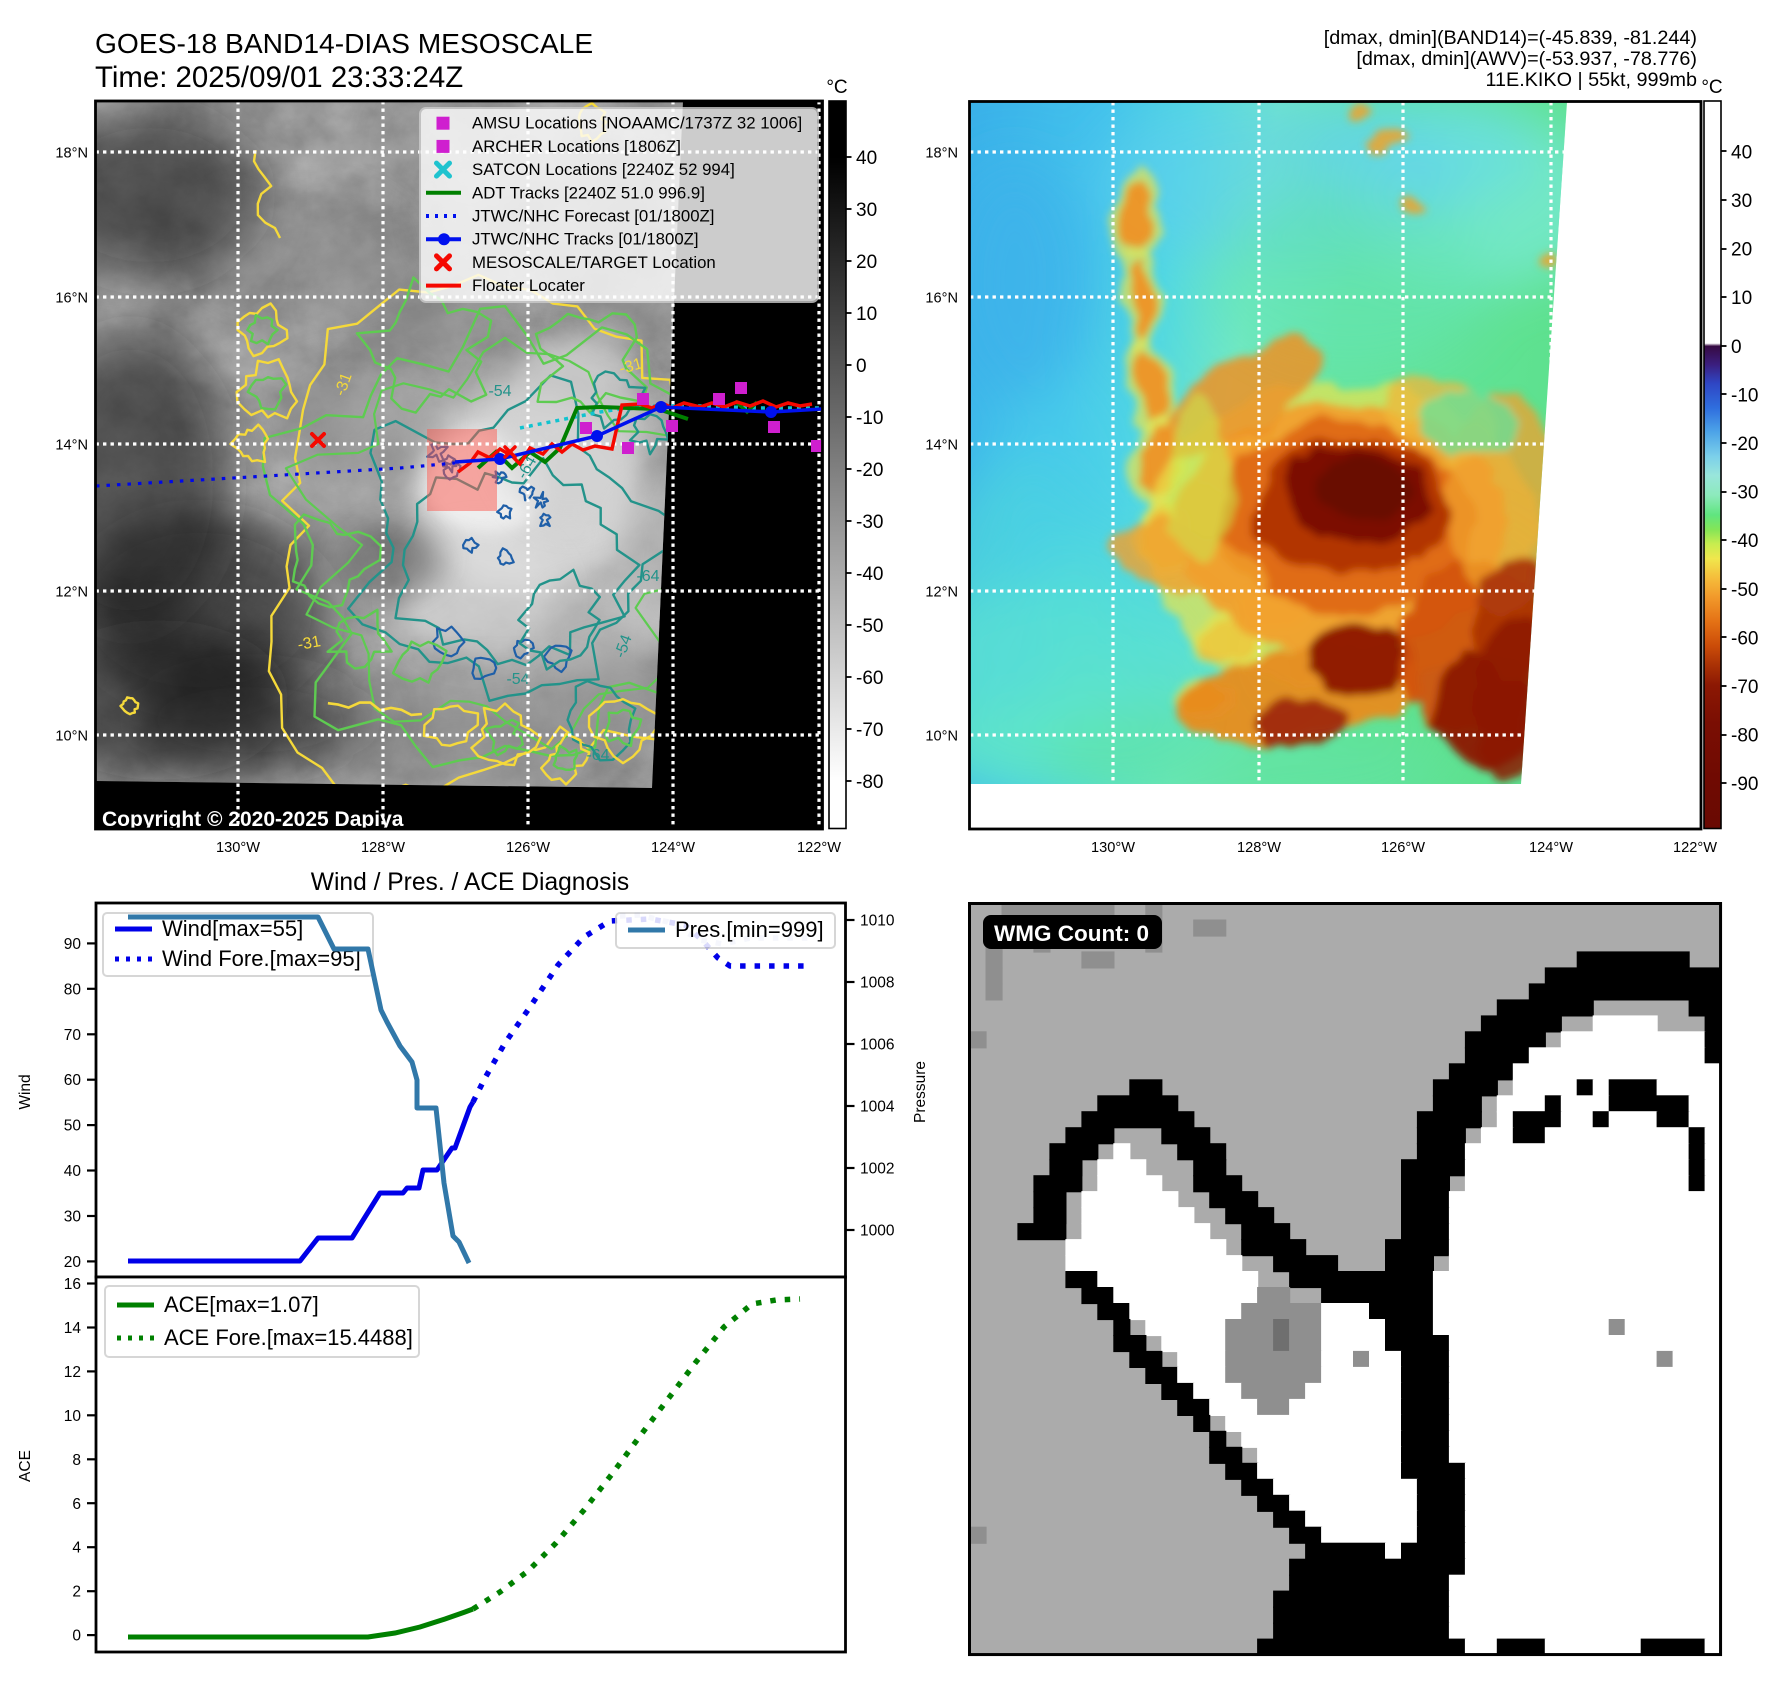 The height and width of the screenshot is (1690, 1788). What do you see at coordinates (877, 1107) in the screenshot?
I see `svg-text: 1004` at bounding box center [877, 1107].